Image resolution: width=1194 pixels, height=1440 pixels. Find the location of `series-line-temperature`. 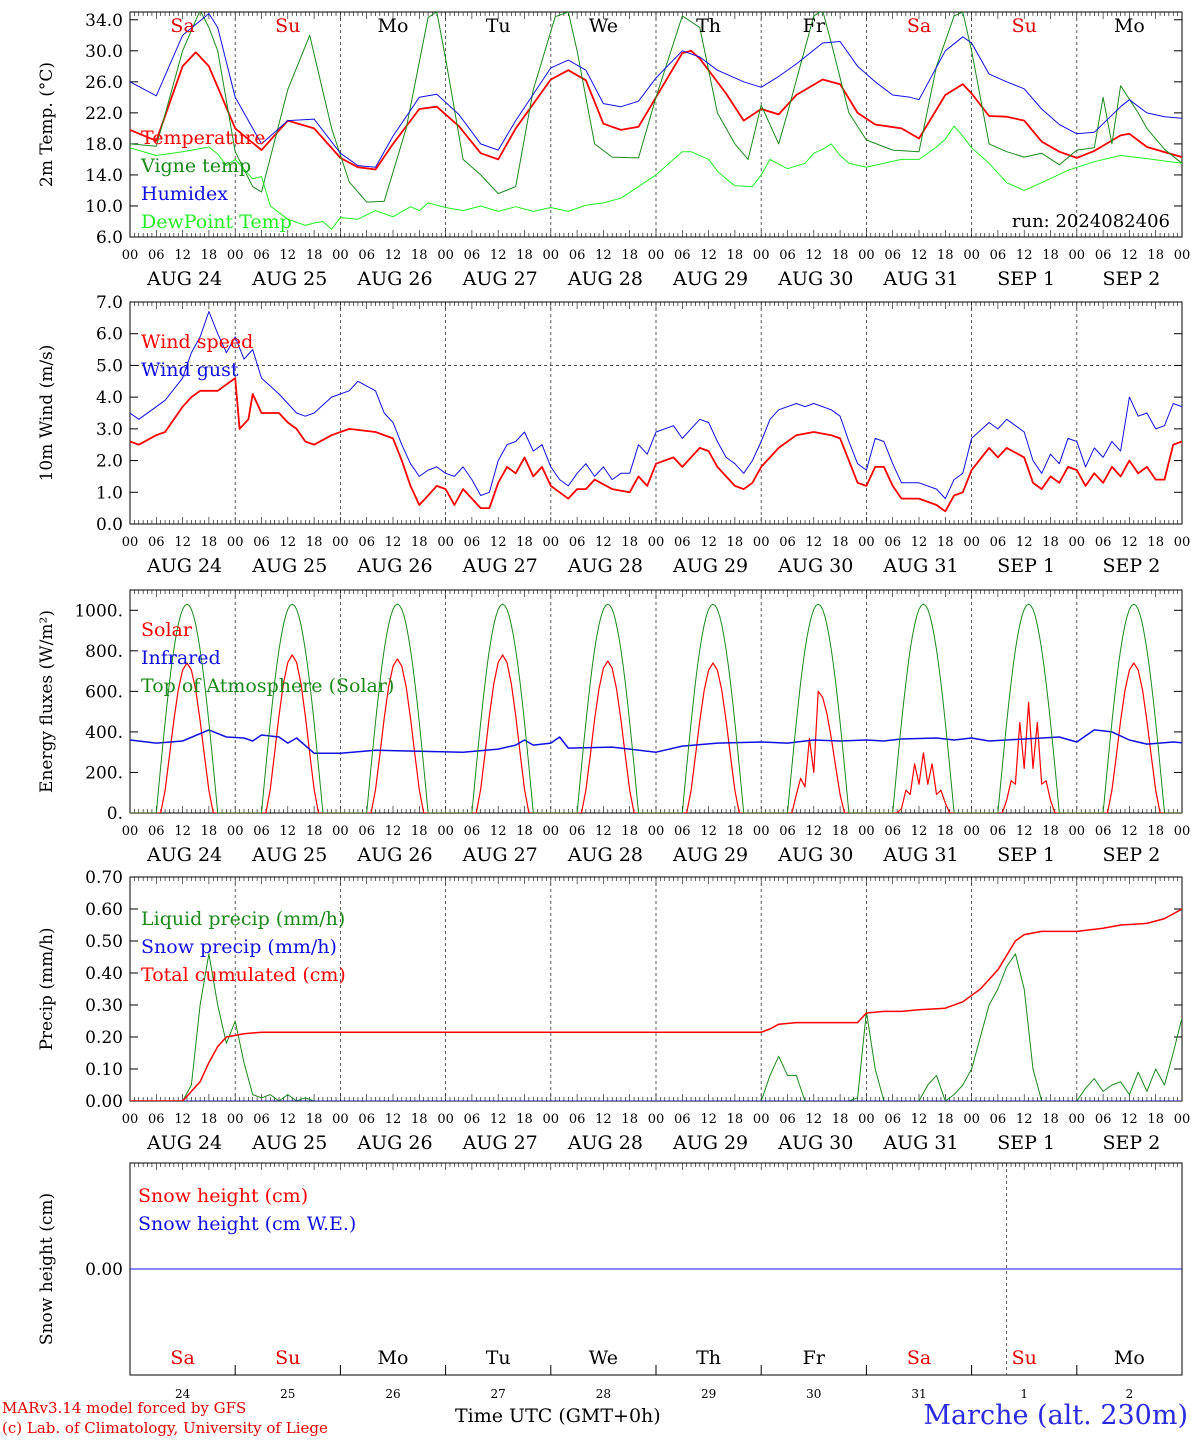

series-line-temperature is located at coordinates (656, 110).